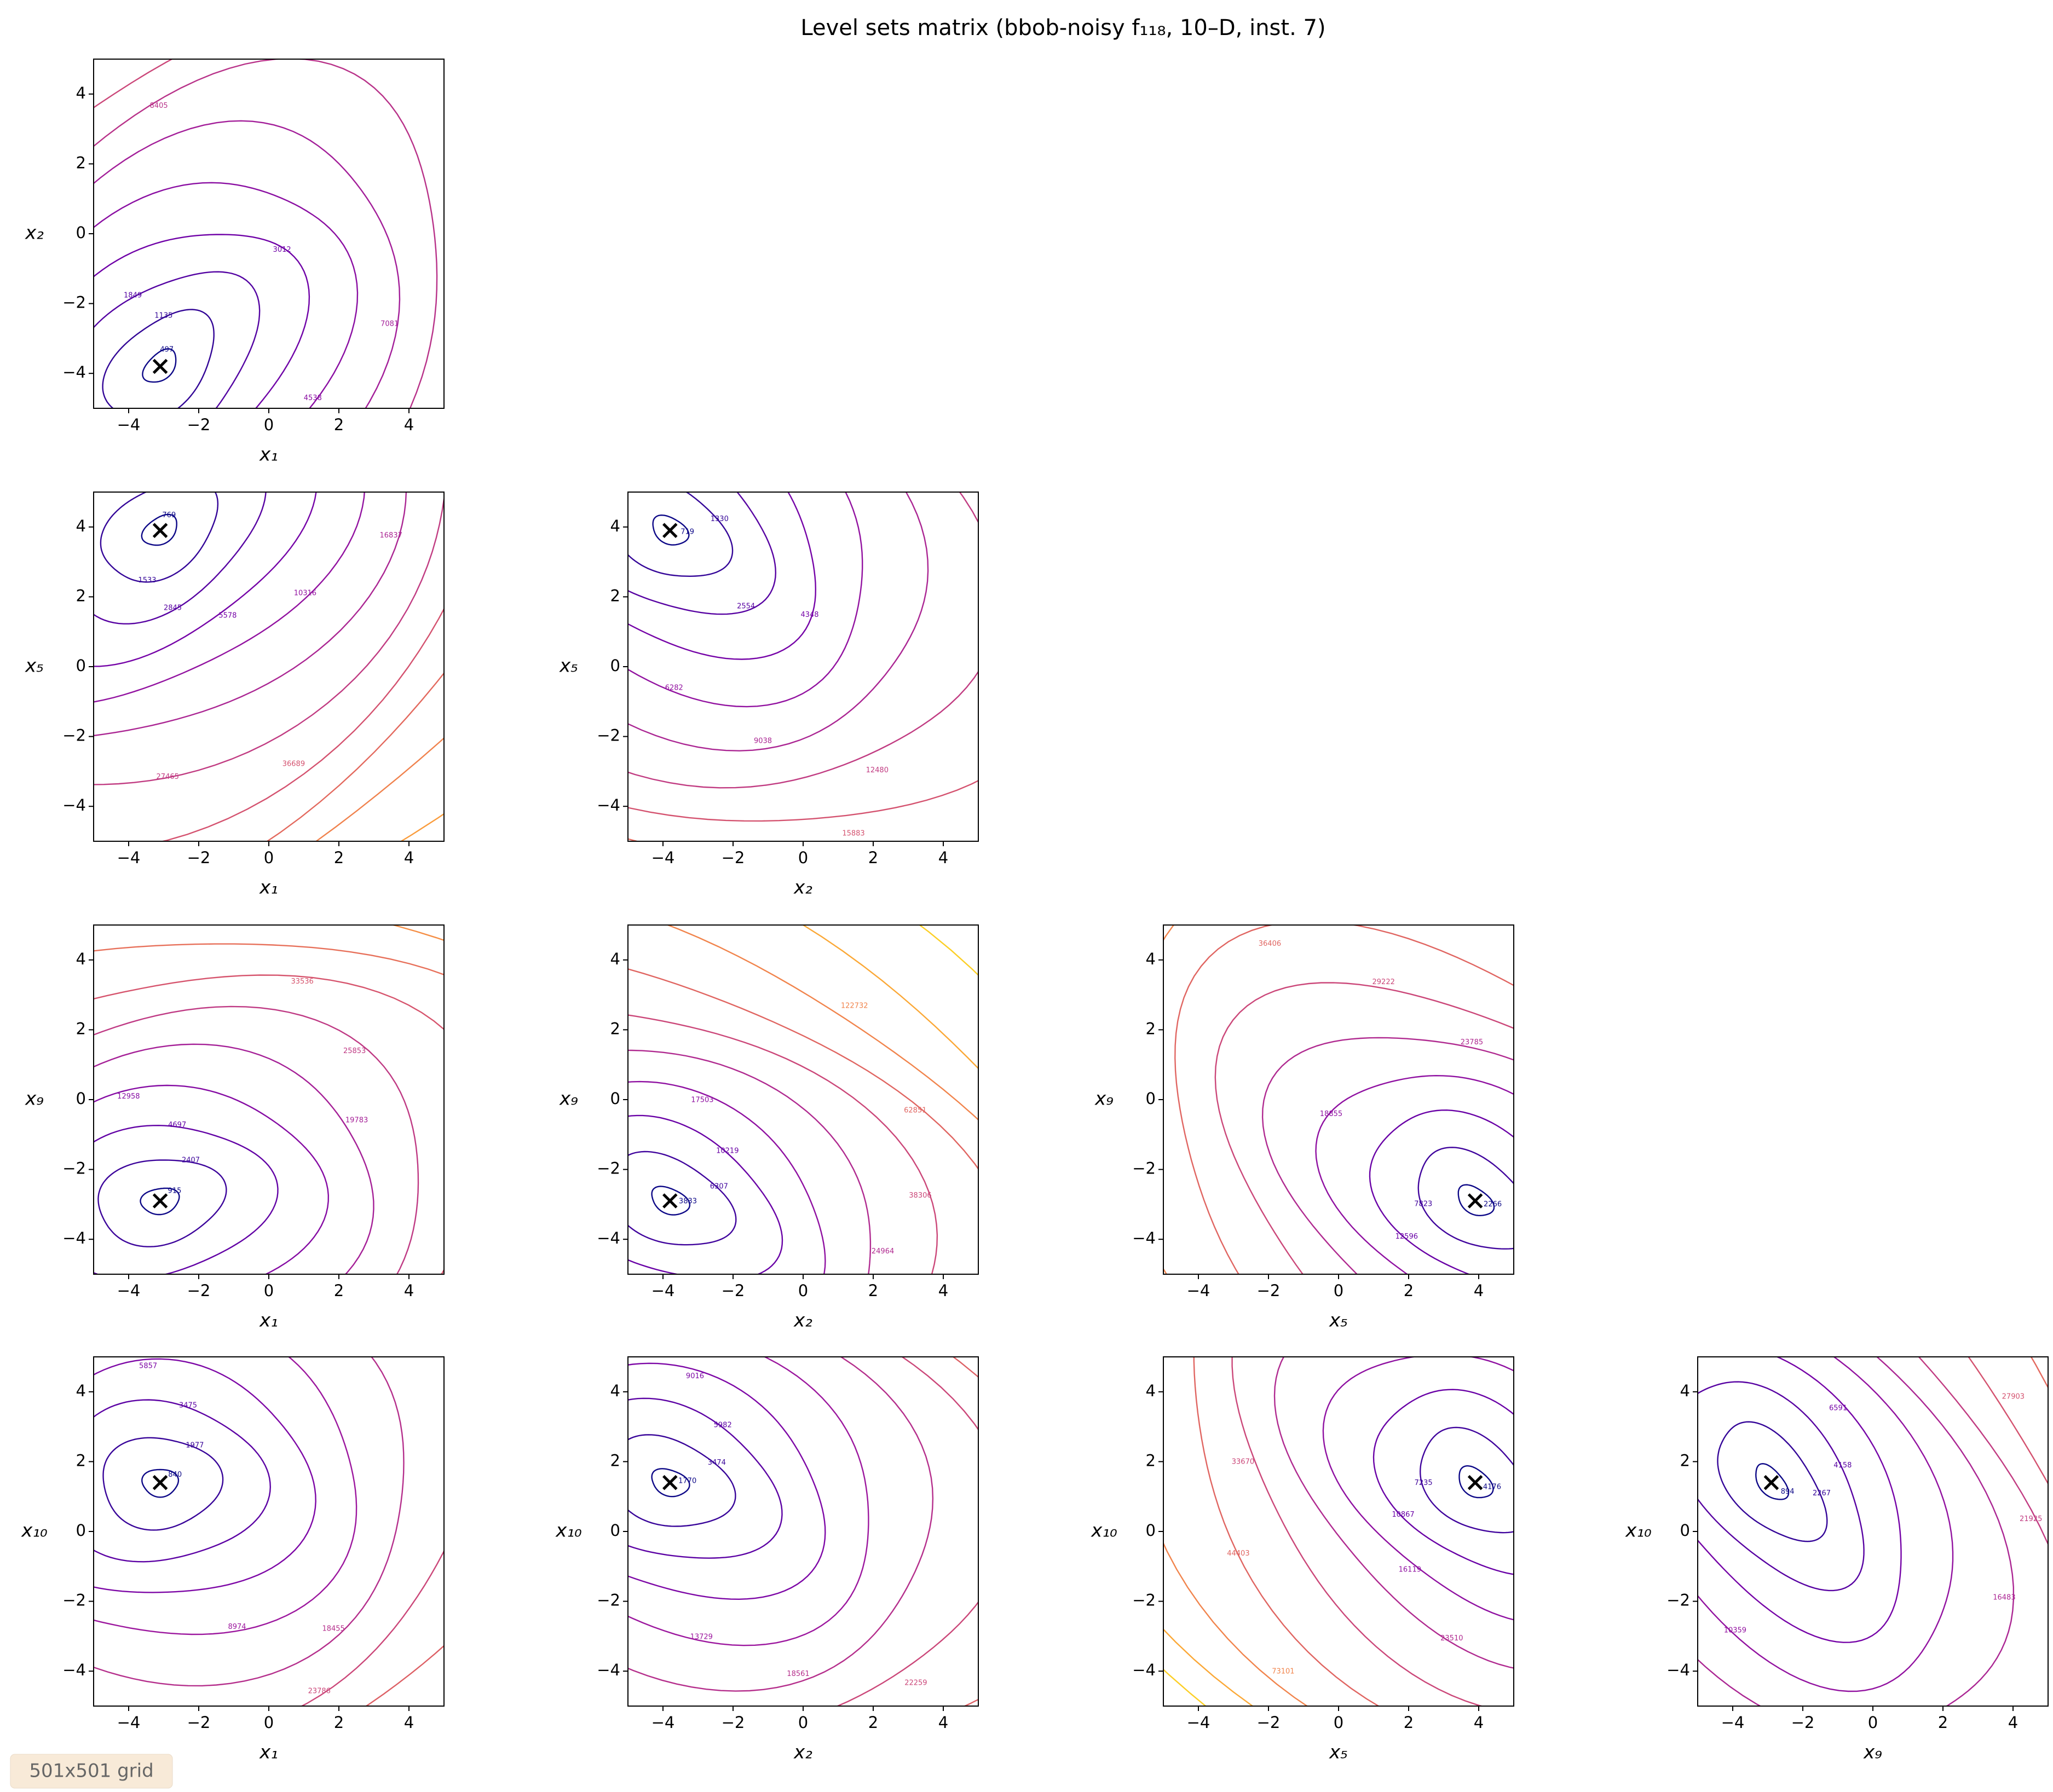 This screenshot has width=2053, height=1792. What do you see at coordinates (356, 1121) in the screenshot?
I see `contour-label: 19783` at bounding box center [356, 1121].